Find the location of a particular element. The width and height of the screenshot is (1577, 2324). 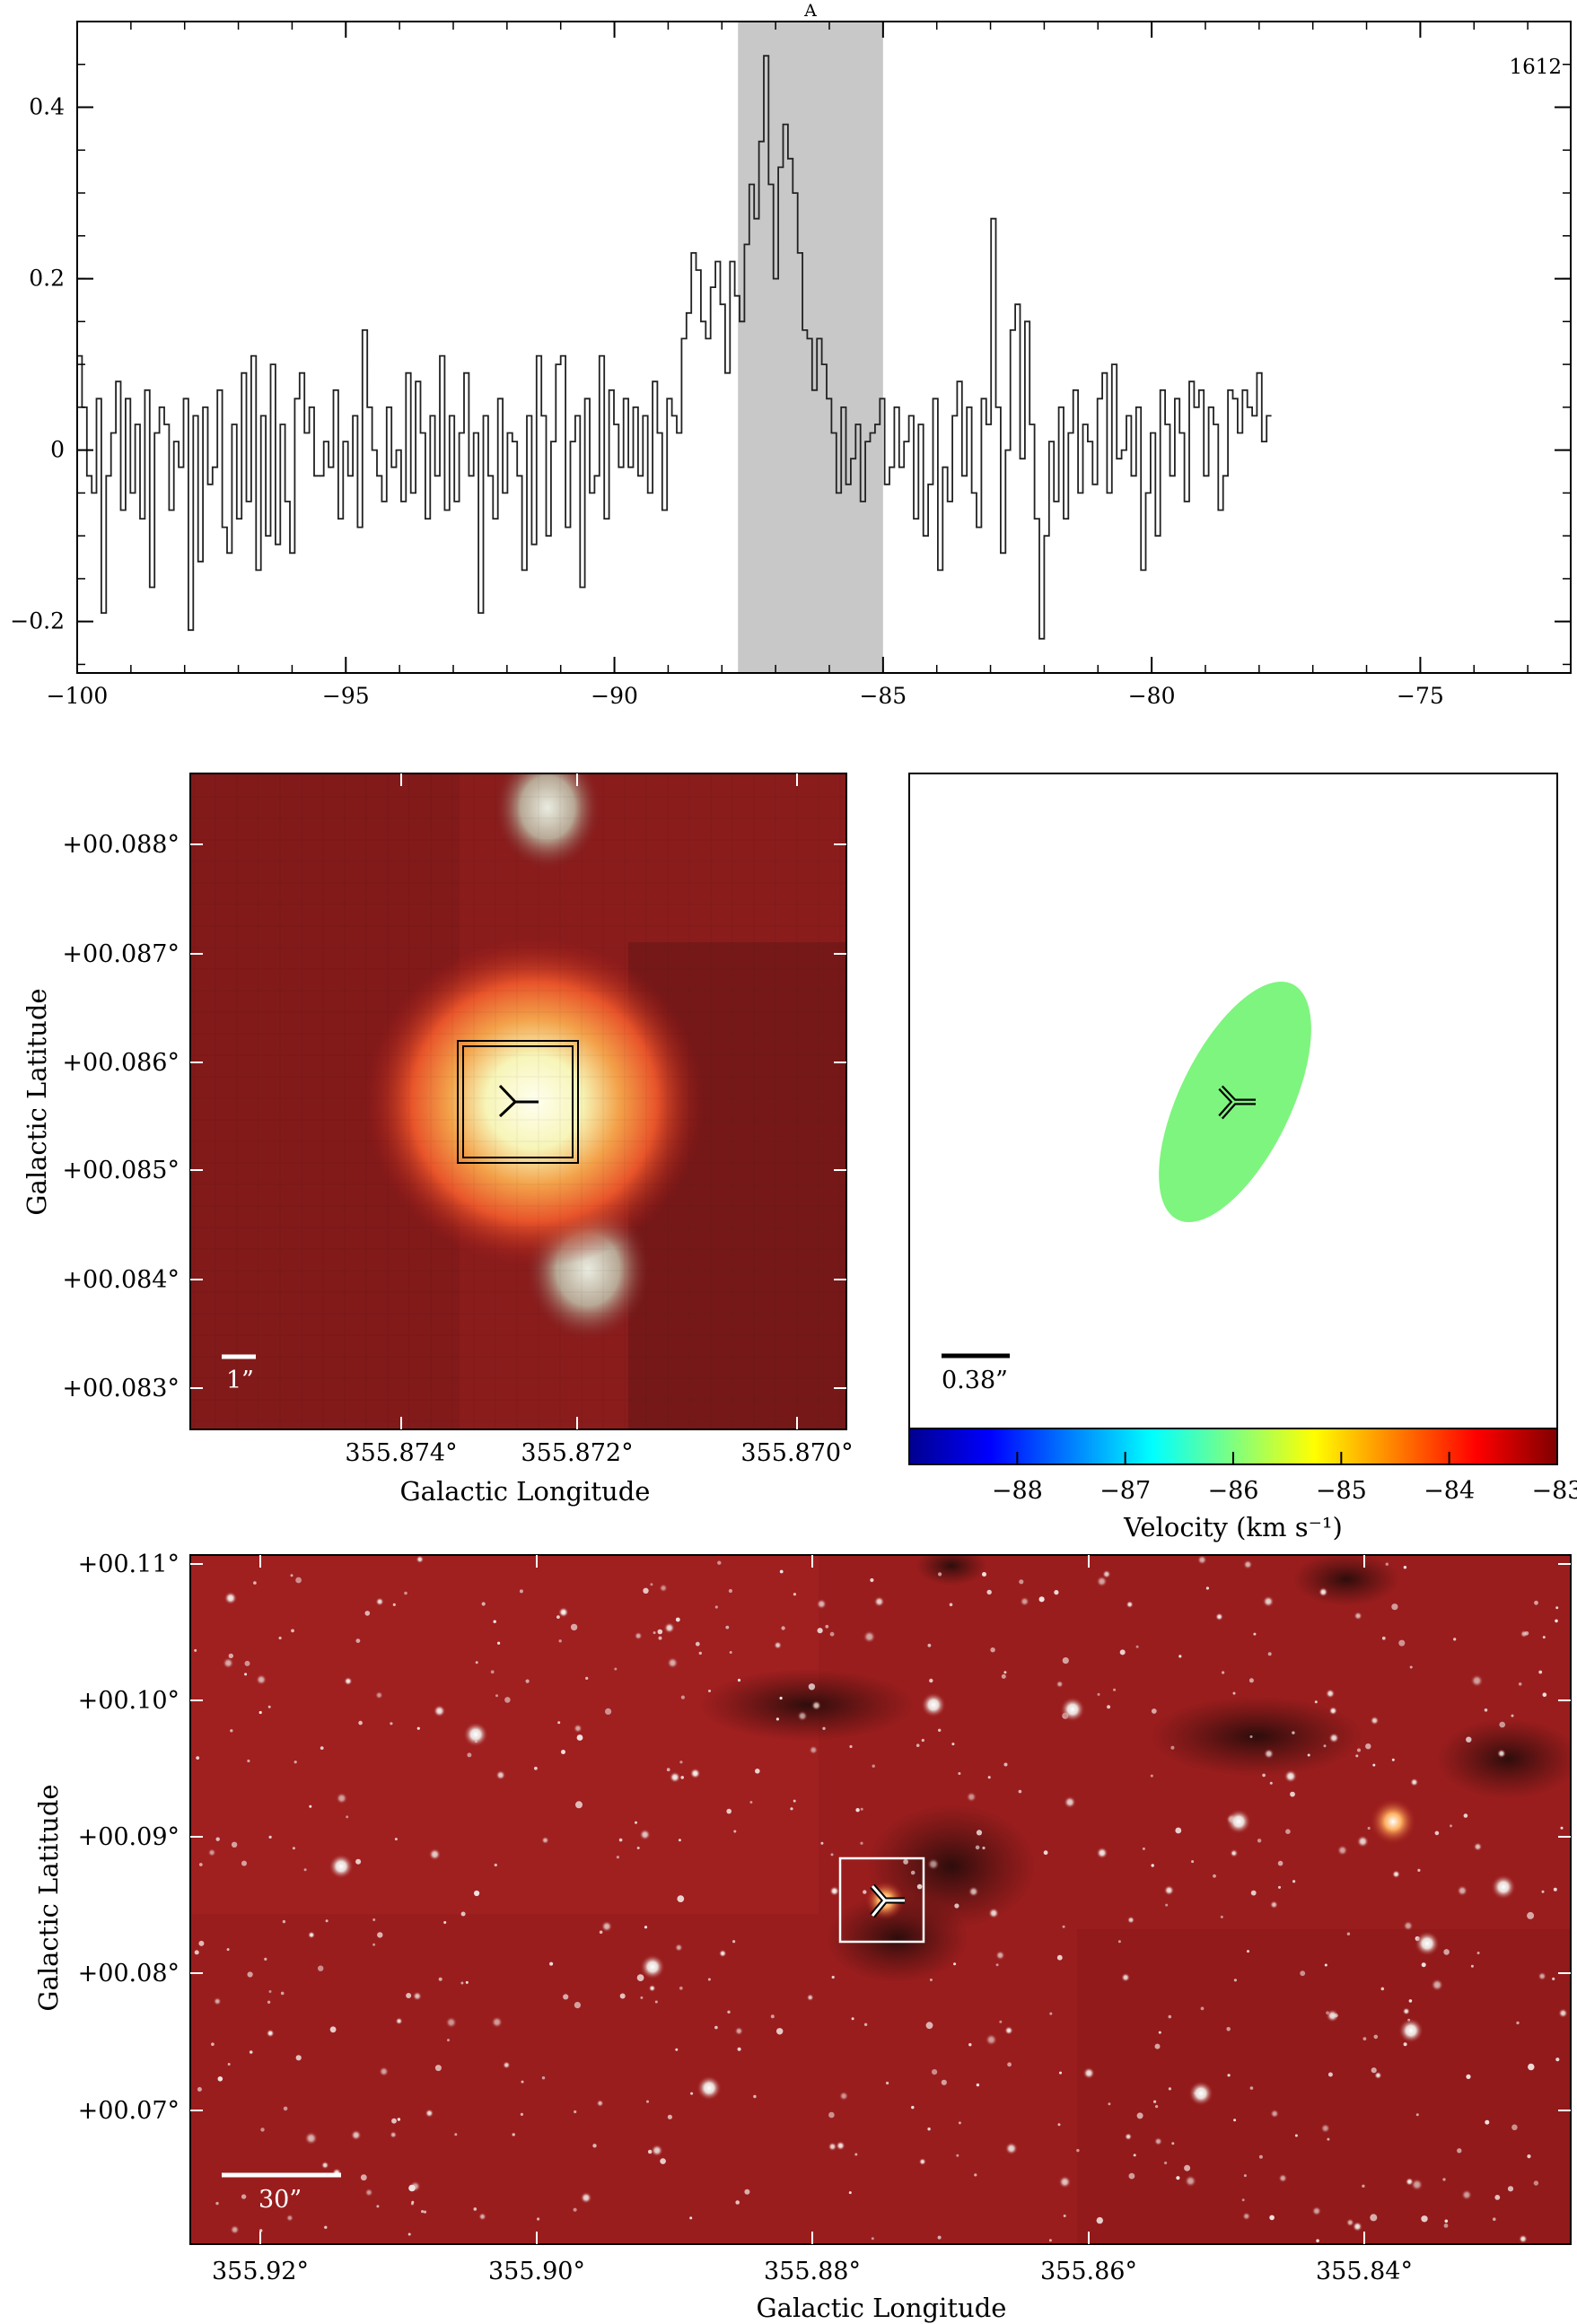

zoom-x-ticks: 355.874° 355.872° 355.870° is located at coordinates (599, 1120).